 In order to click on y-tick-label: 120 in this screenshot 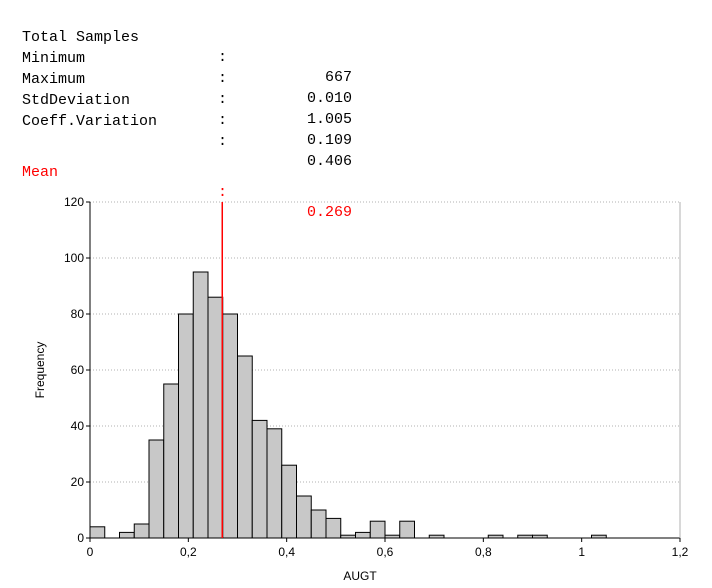, I will do `click(74, 202)`.